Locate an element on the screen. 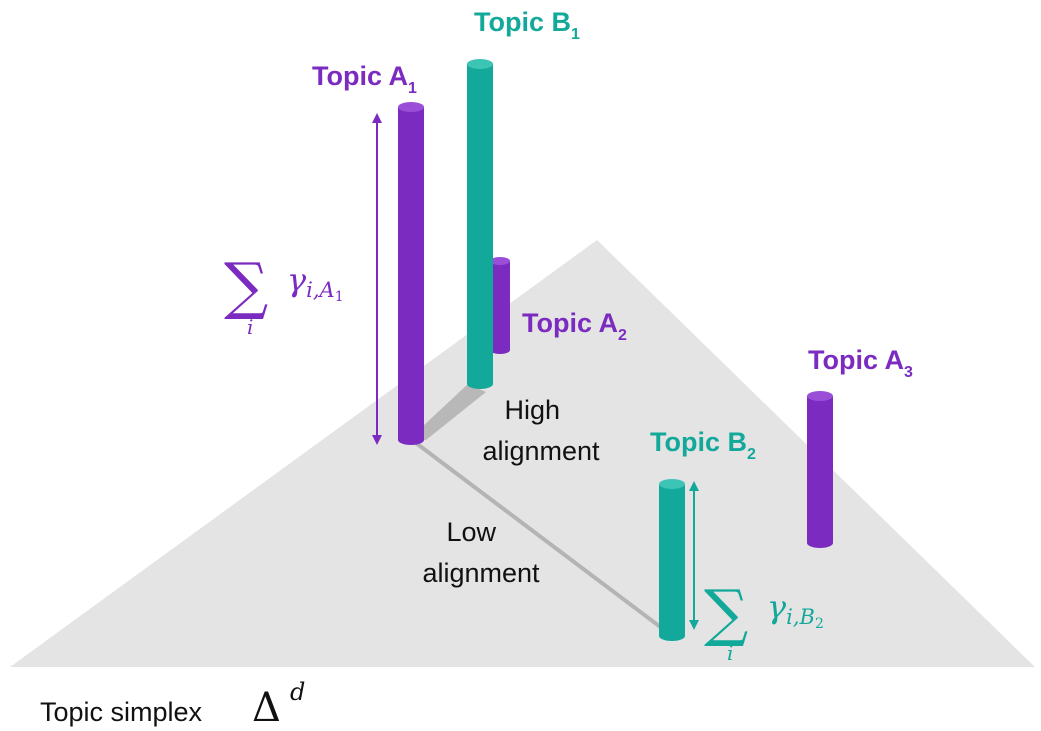 This screenshot has width=1041, height=731. low-alignment-line is located at coordinates (539, 536).